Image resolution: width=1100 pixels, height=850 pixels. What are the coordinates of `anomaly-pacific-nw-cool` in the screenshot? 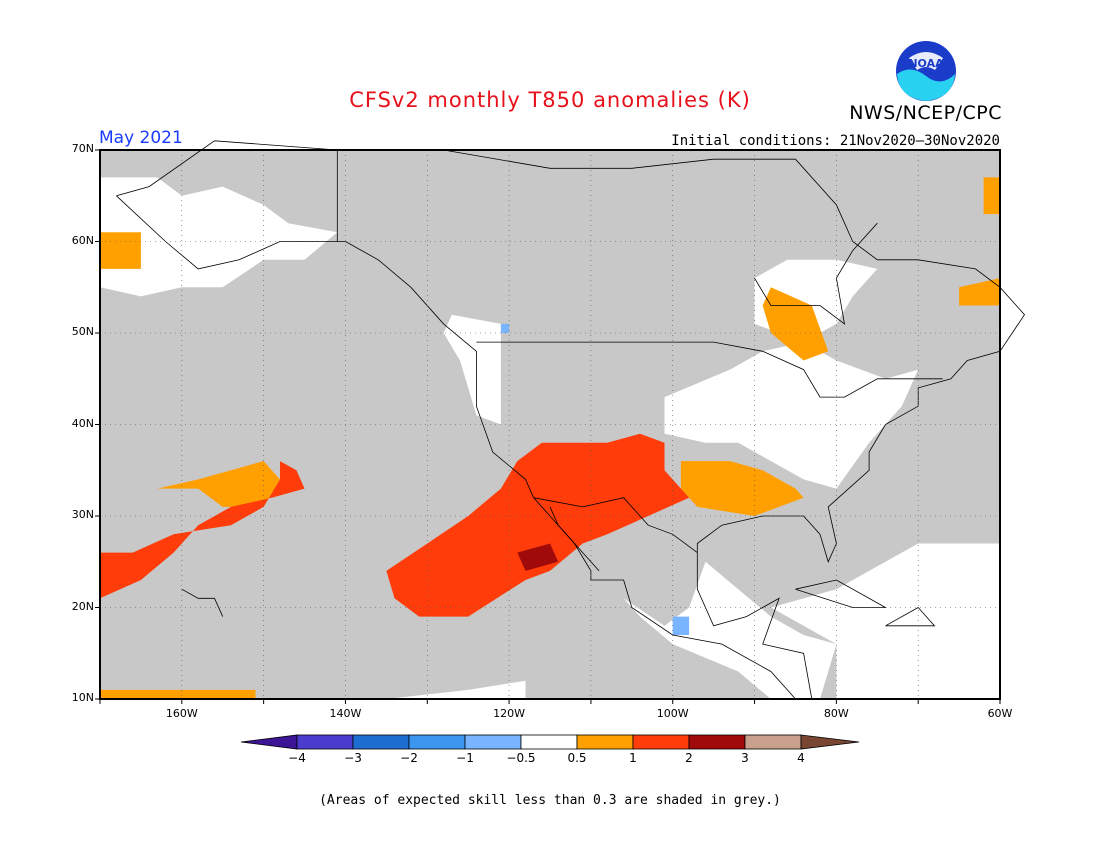 It's located at (505, 328).